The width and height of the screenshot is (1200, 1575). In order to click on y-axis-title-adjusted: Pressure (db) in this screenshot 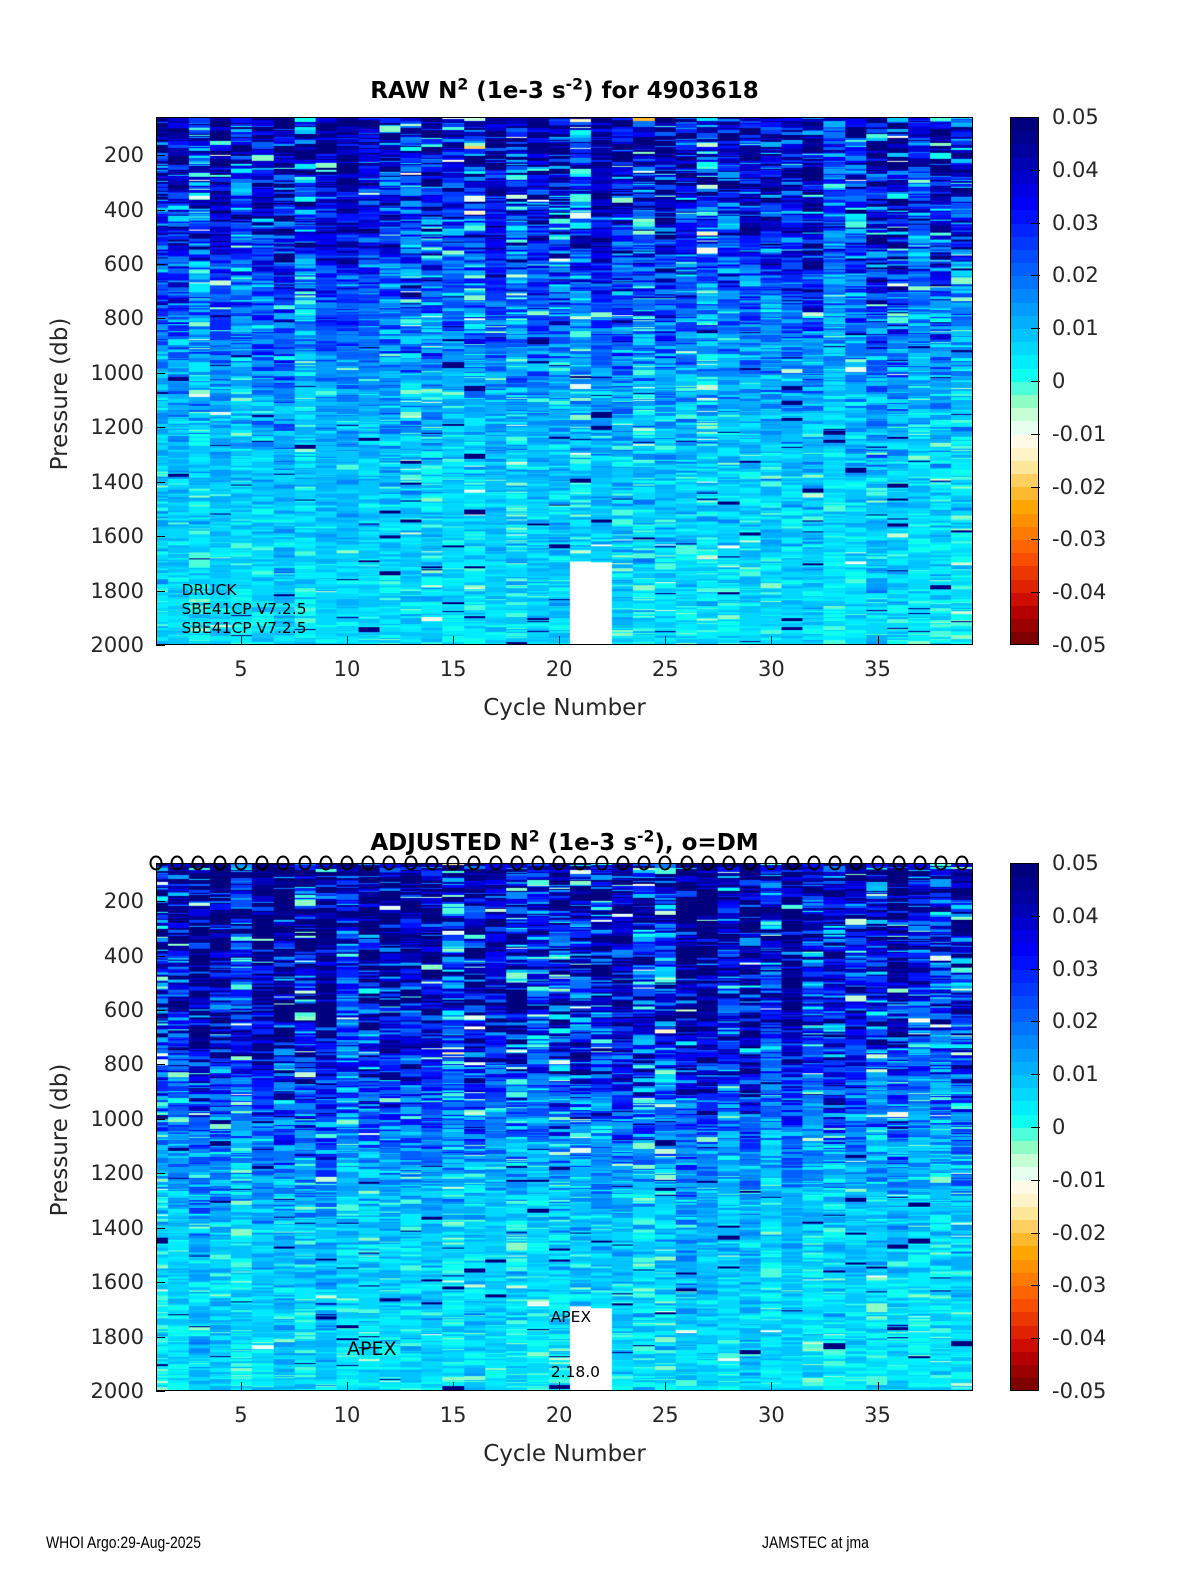, I will do `click(60, 1140)`.